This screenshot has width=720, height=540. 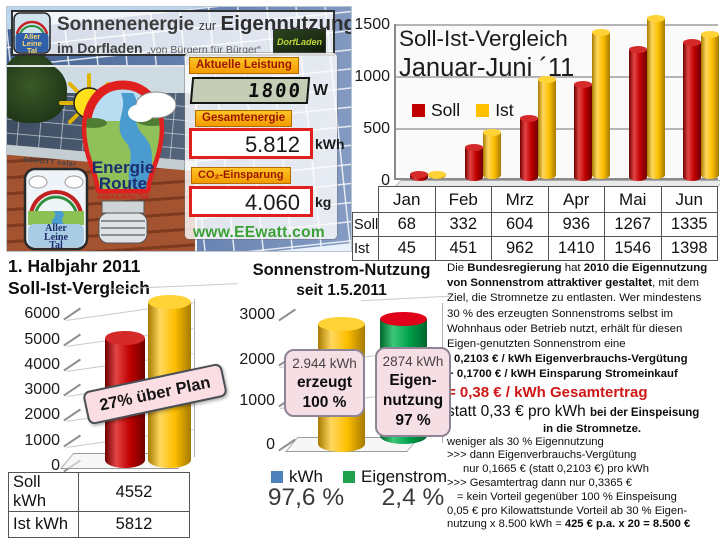 What do you see at coordinates (37, 95) in the screenshot?
I see `tree-image` at bounding box center [37, 95].